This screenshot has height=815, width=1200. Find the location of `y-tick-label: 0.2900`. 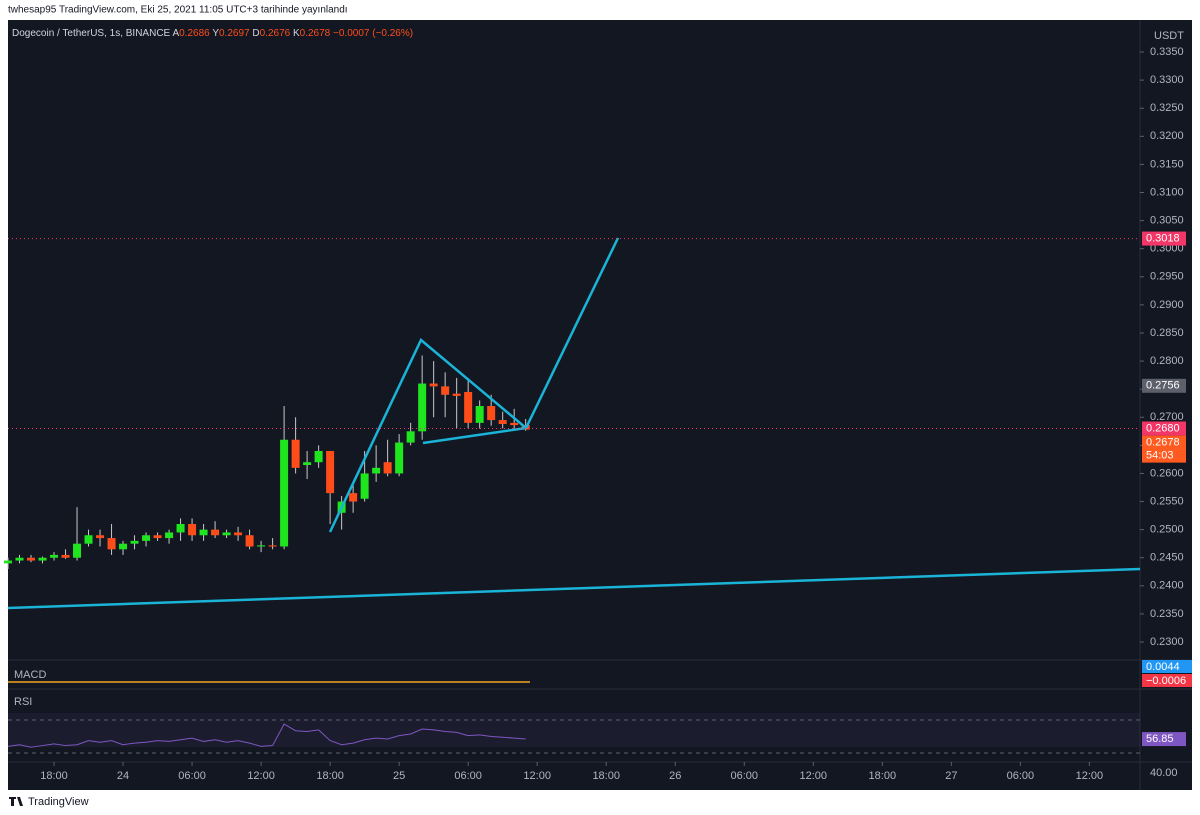

y-tick-label: 0.2900 is located at coordinates (1167, 305).